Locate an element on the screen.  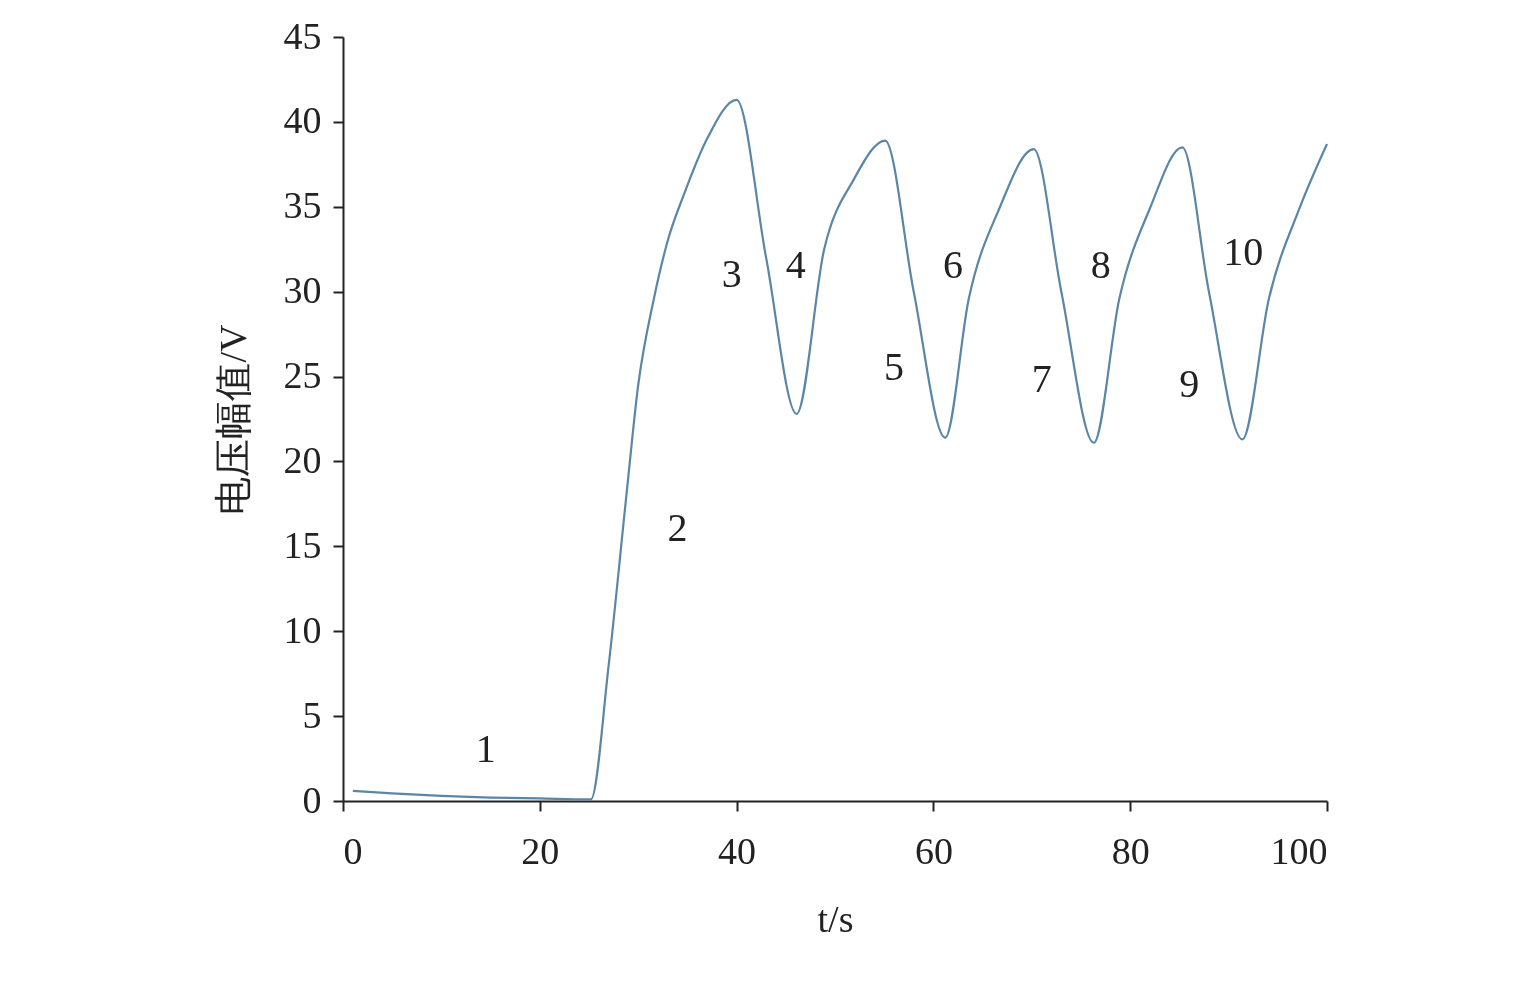
annotation: 6 is located at coordinates (953, 265).